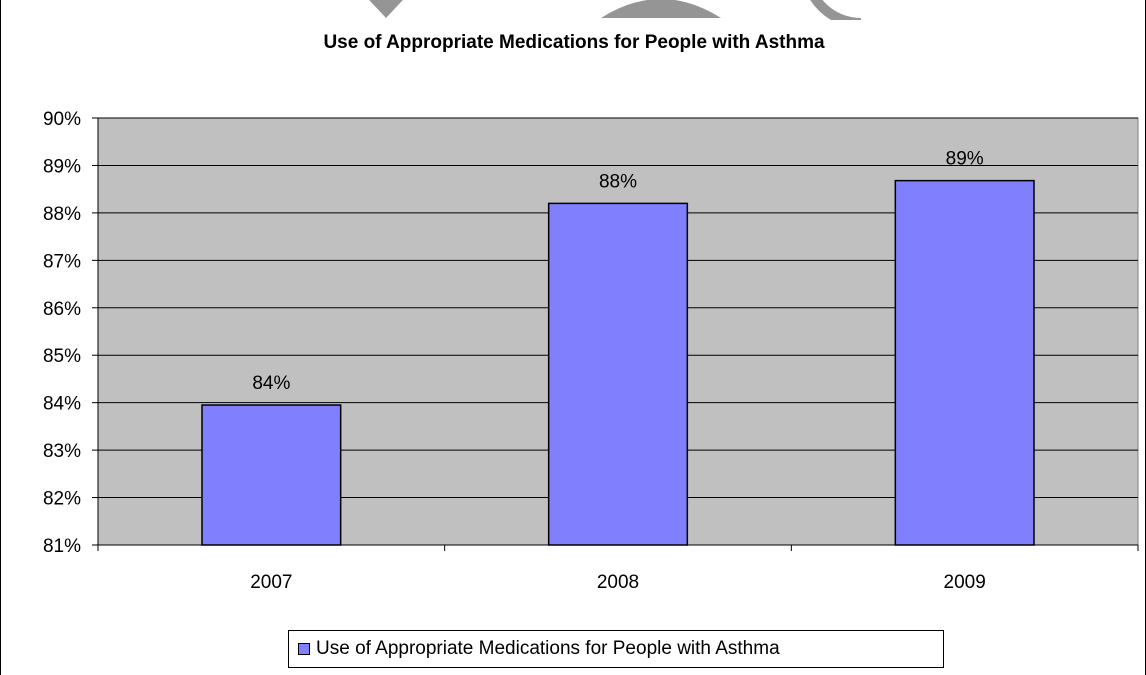  What do you see at coordinates (62, 119) in the screenshot?
I see `y-tick-label: 90%` at bounding box center [62, 119].